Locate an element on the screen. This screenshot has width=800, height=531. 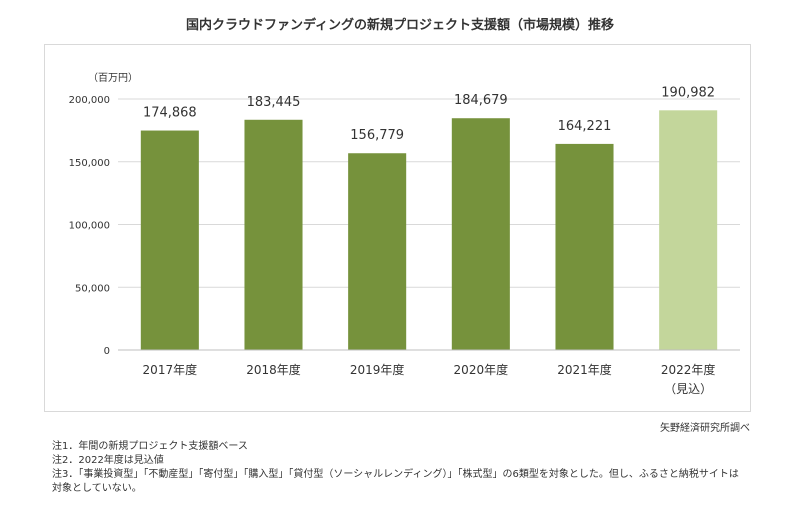
x-tick-label: 2017年度 is located at coordinates (170, 369).